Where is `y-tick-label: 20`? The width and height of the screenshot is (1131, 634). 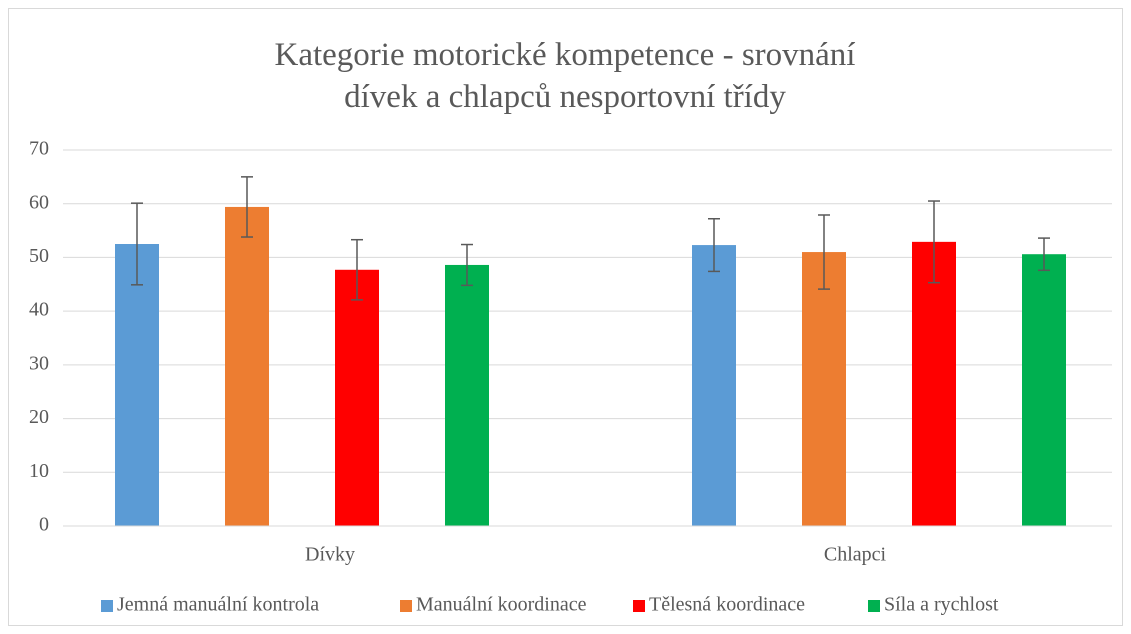
y-tick-label: 20 is located at coordinates (39, 417).